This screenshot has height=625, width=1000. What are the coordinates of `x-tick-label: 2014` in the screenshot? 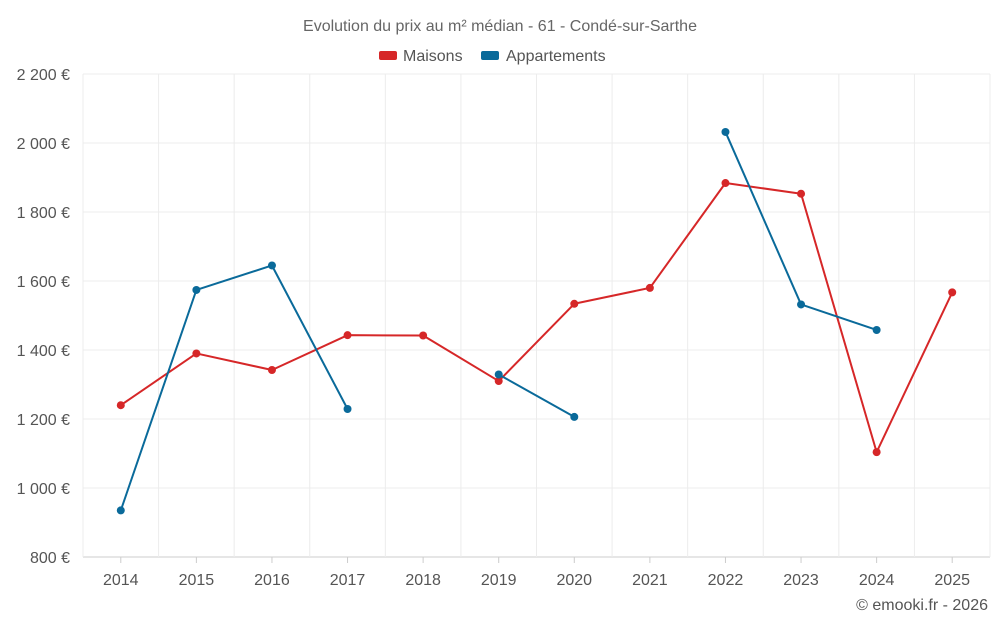 It's located at (121, 580).